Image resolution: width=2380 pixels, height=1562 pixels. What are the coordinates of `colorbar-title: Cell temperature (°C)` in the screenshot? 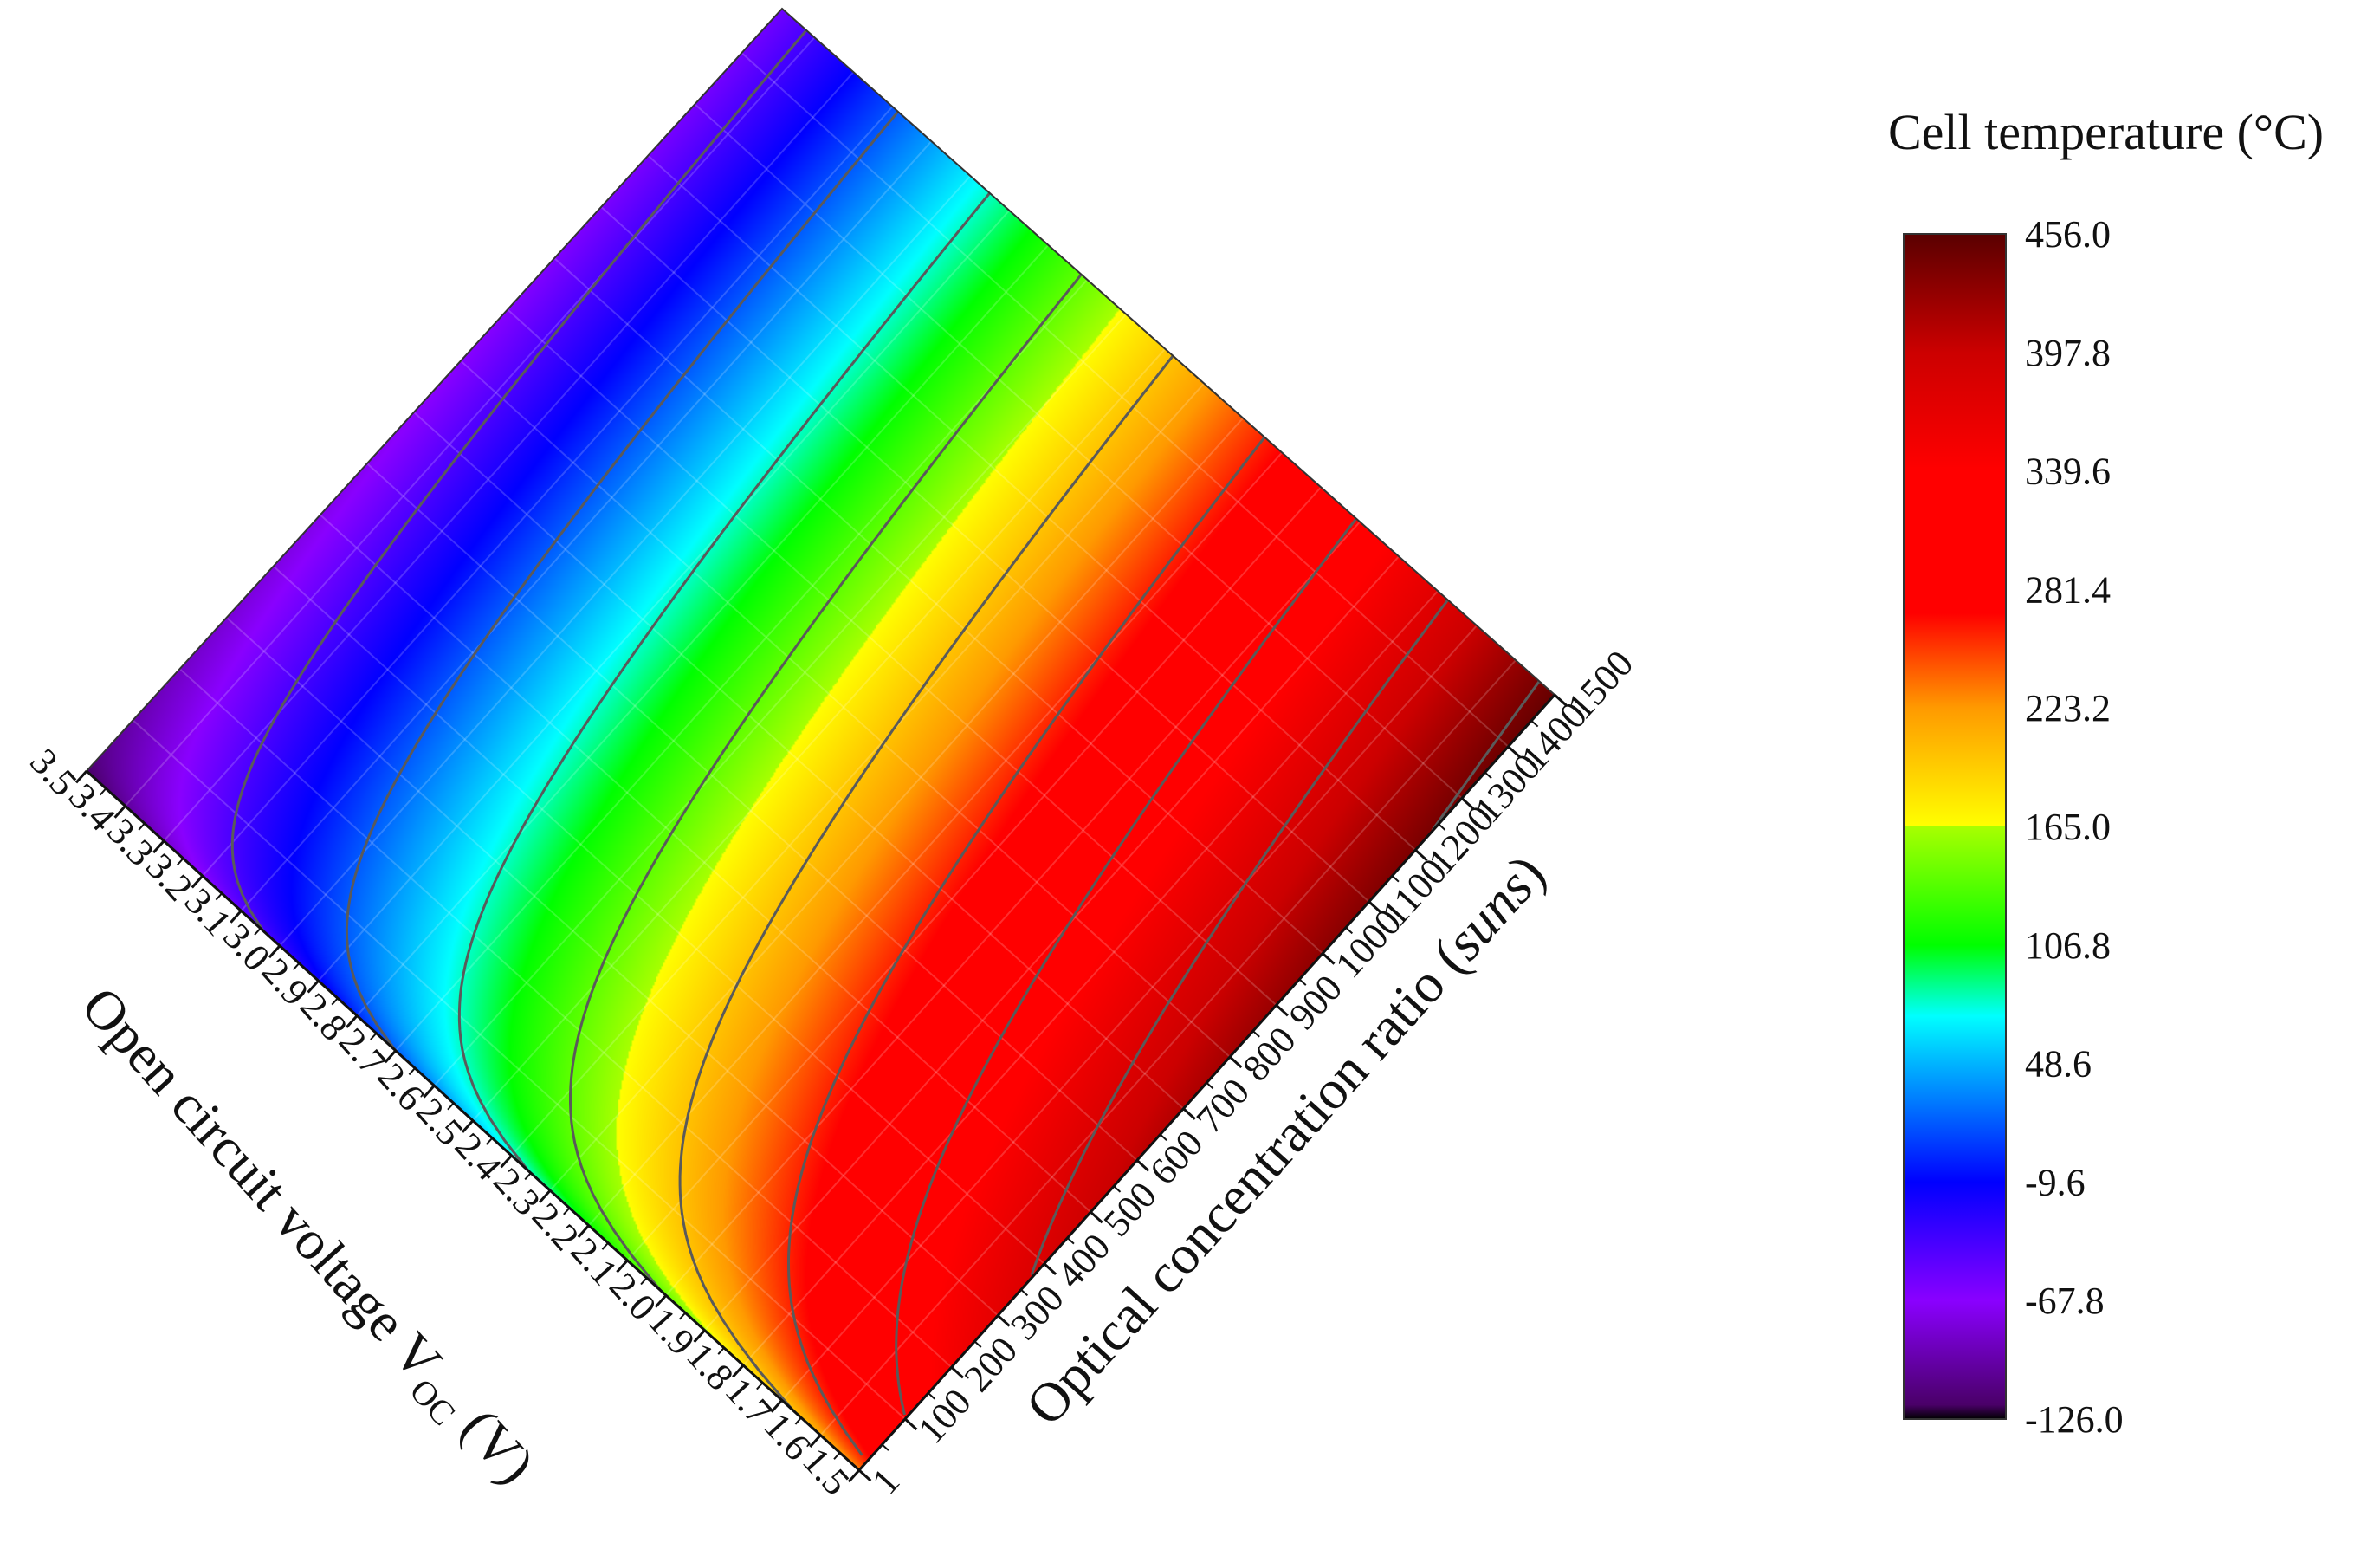 It's located at (2106, 132).